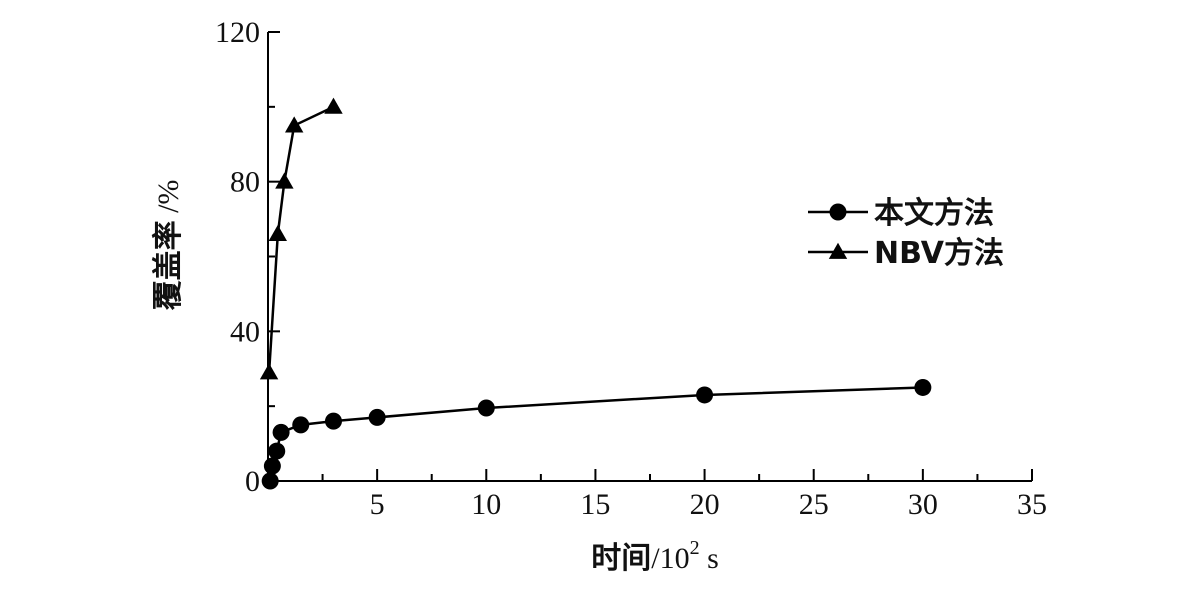 The width and height of the screenshot is (1200, 600). I want to click on x-tick-label: 5, so click(377, 504).